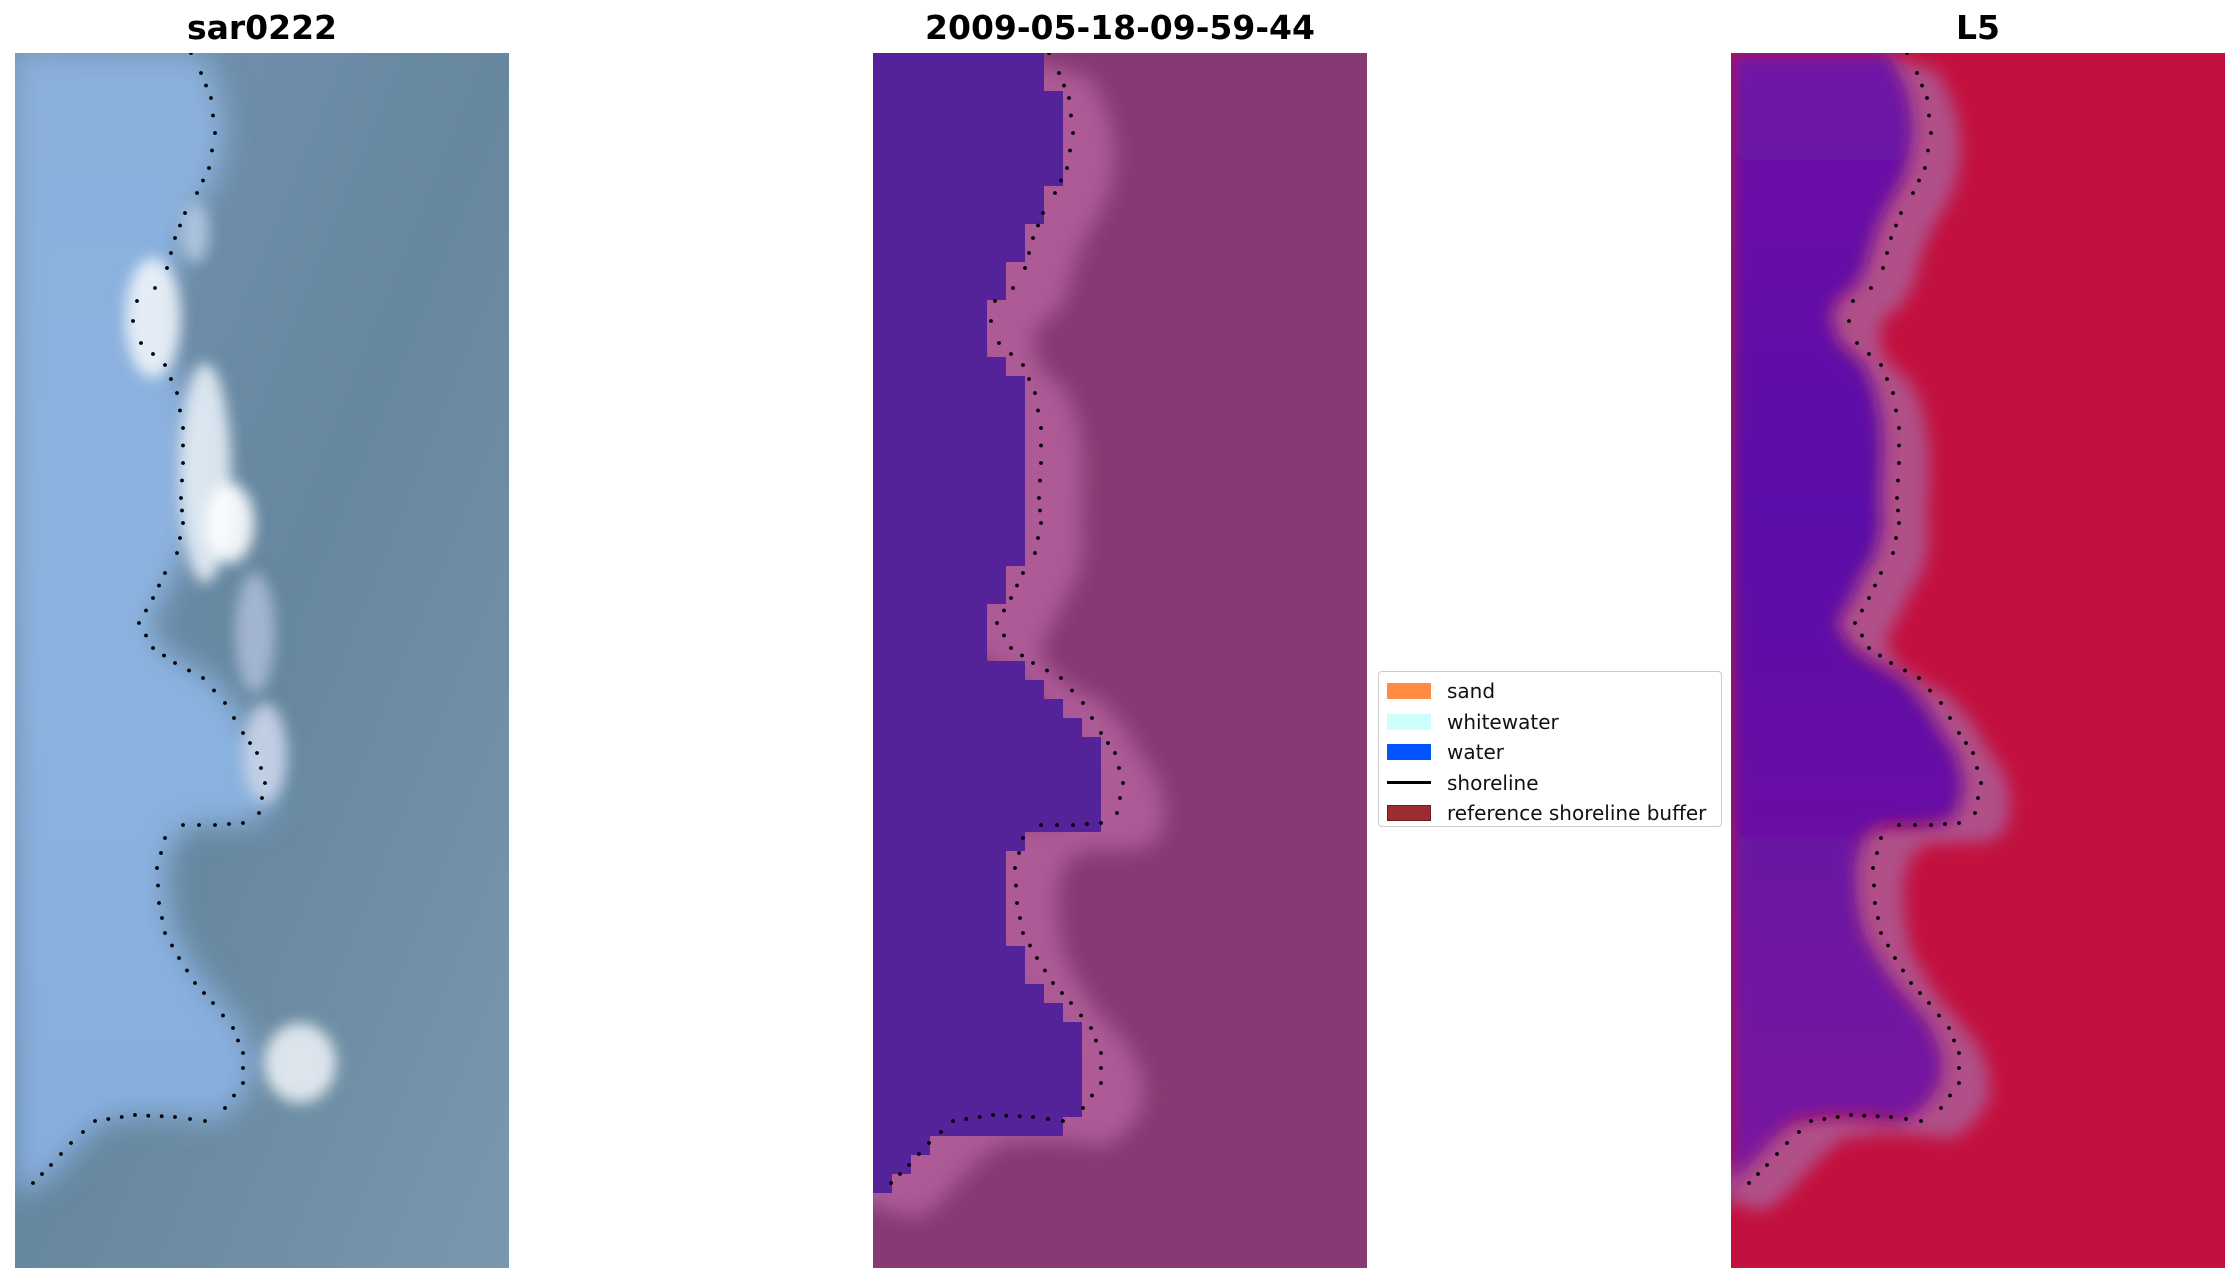 This screenshot has width=2238, height=1283. What do you see at coordinates (1120, 27) in the screenshot?
I see `panel-title-classification: 2009-05-18-09-59-44` at bounding box center [1120, 27].